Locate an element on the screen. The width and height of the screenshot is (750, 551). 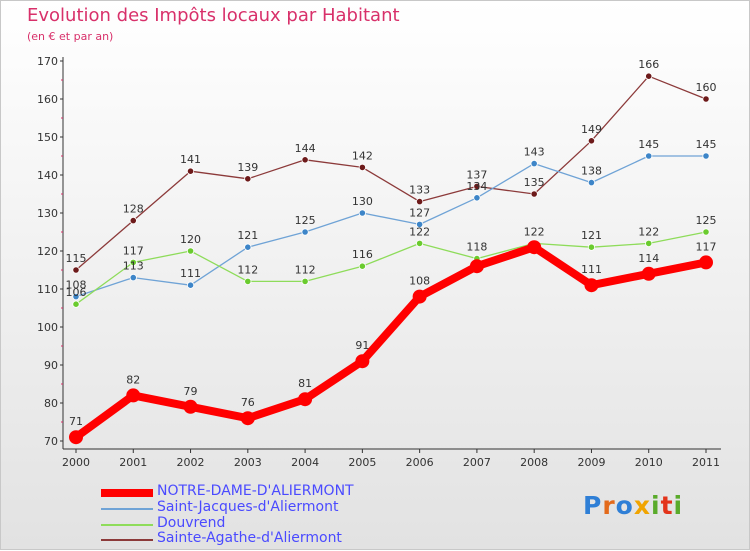
data-label: 137 is located at coordinates (476, 174).